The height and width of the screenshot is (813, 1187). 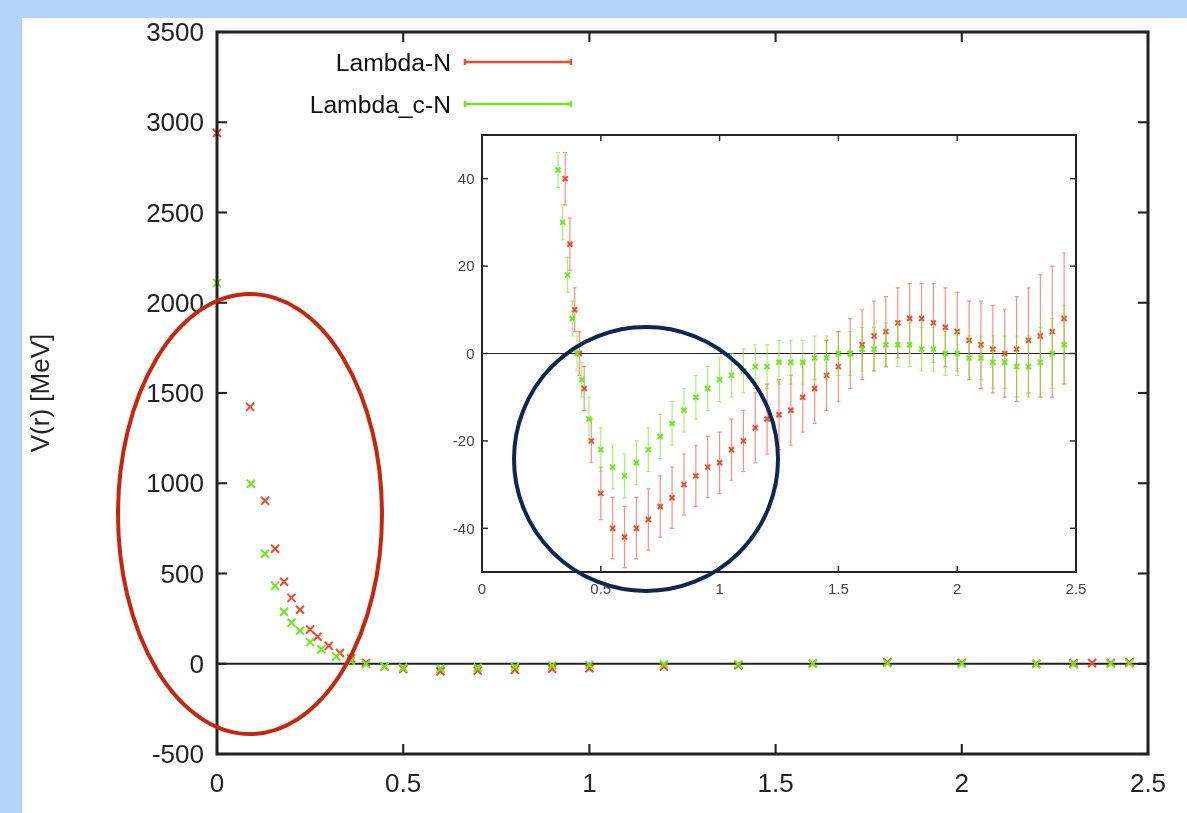 What do you see at coordinates (175, 302) in the screenshot?
I see `y-tick-label: 2000` at bounding box center [175, 302].